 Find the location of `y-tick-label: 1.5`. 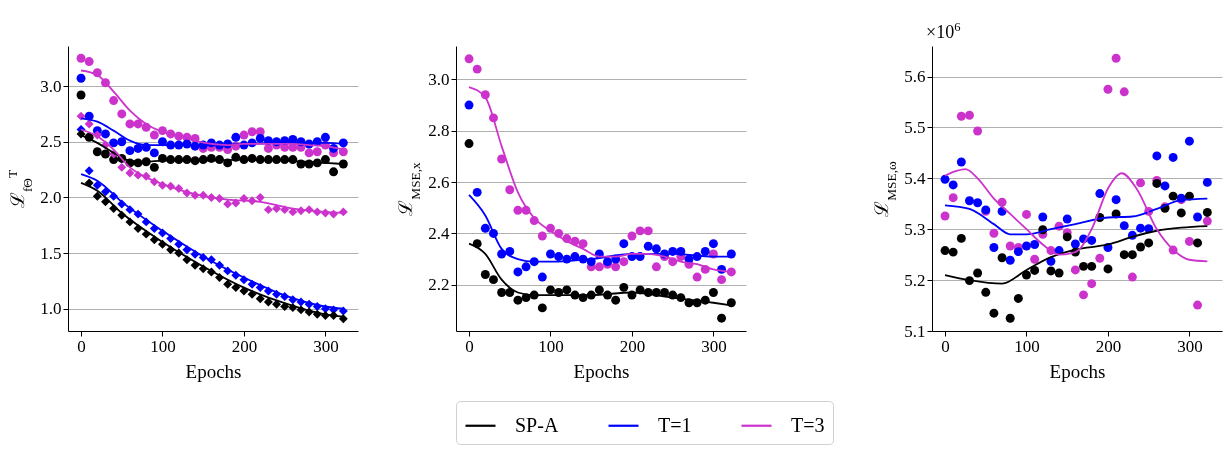

y-tick-label: 1.5 is located at coordinates (51, 253).